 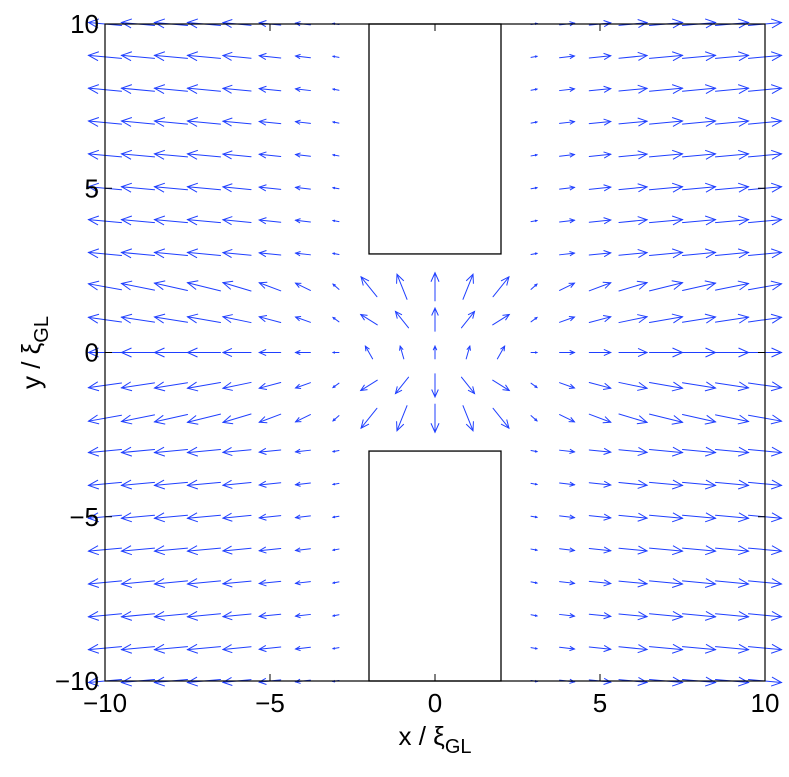 I want to click on y-tick-label: 5, so click(x=92, y=188).